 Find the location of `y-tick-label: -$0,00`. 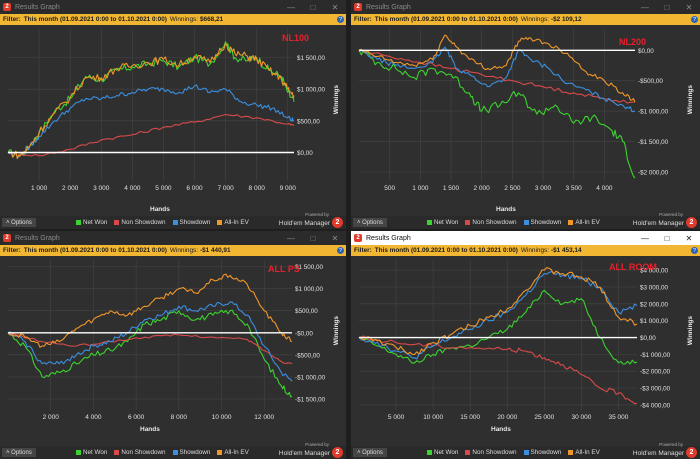

y-tick-label: -$0,00 is located at coordinates (304, 333).